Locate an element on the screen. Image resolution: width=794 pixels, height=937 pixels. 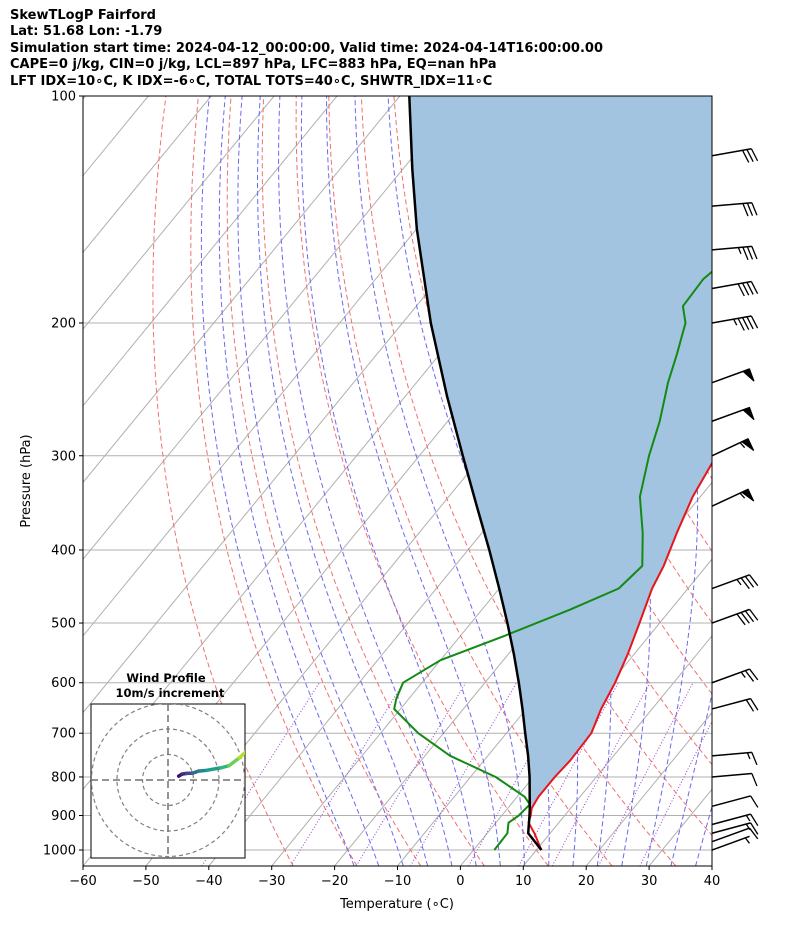
x-tick-label: −30 is located at coordinates (271, 881).